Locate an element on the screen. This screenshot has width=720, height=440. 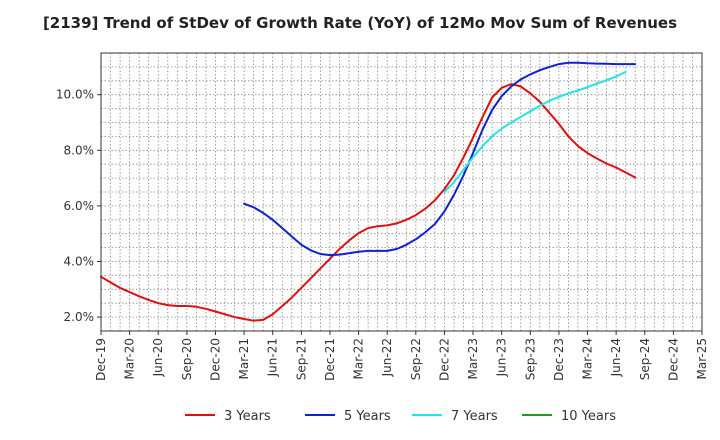
x-tick-label: Jun-20 is located at coordinates (158, 357).